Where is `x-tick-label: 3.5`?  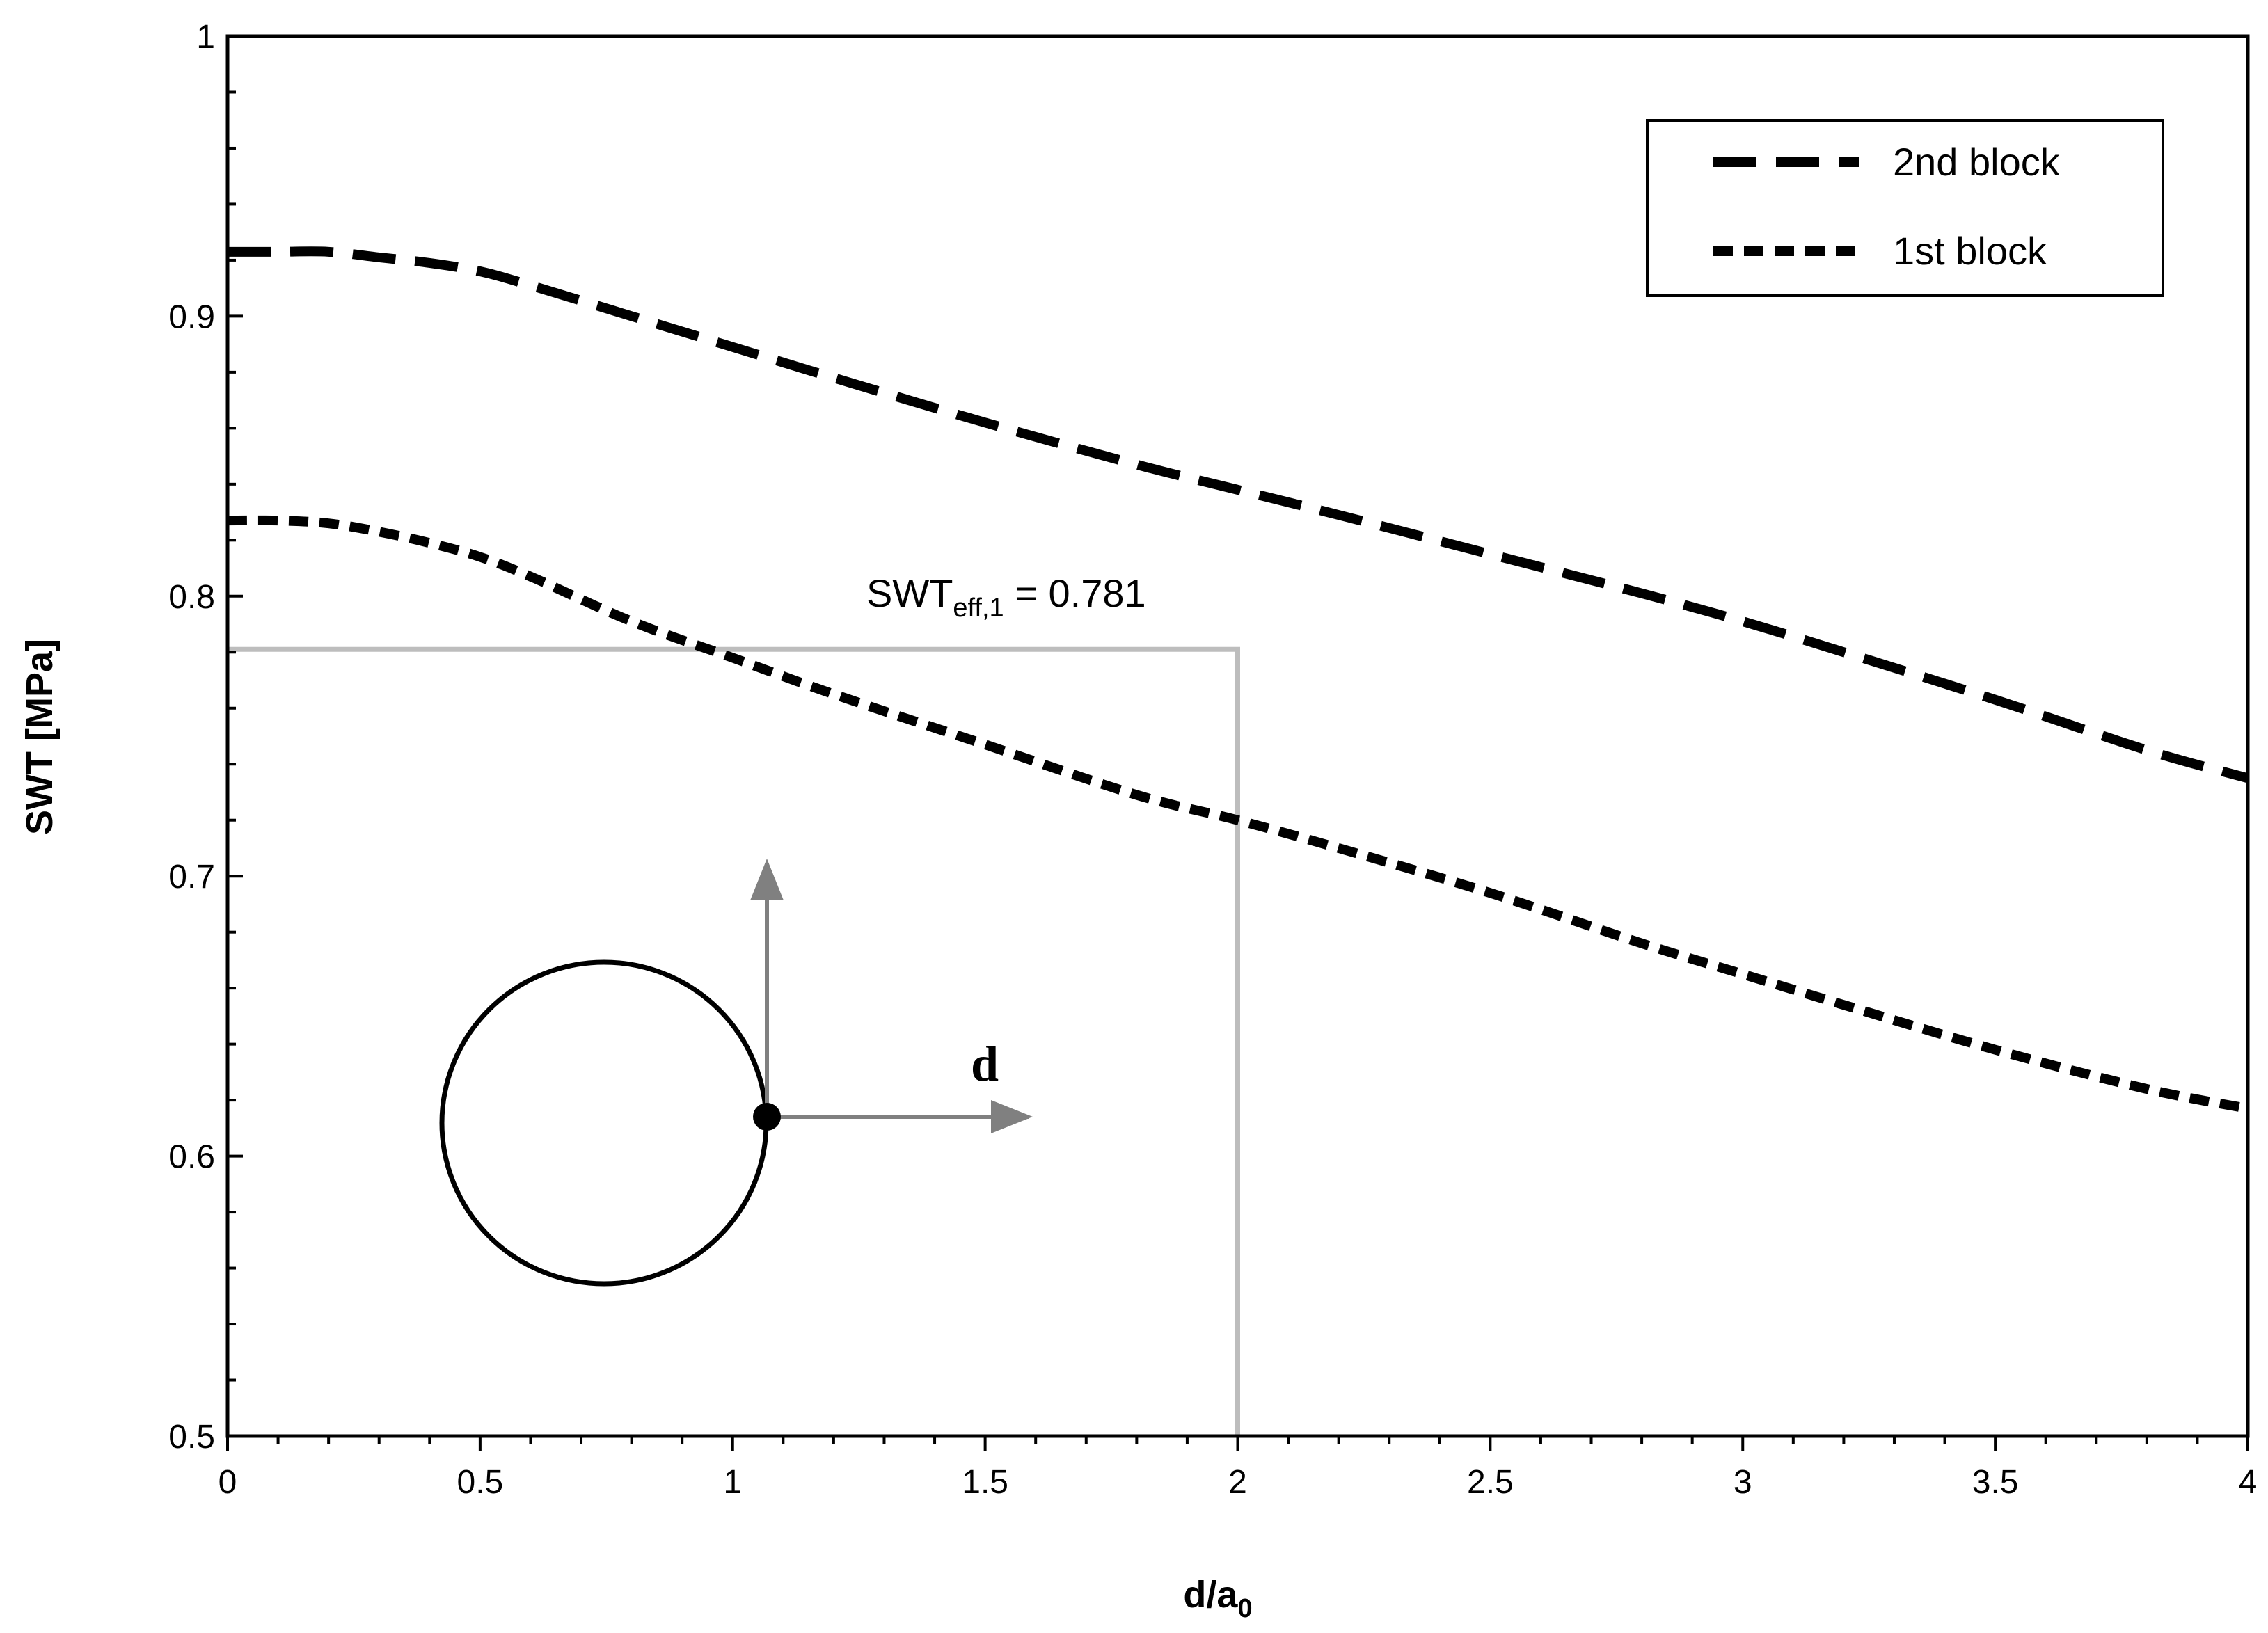
x-tick-label: 3.5 is located at coordinates (1996, 1482).